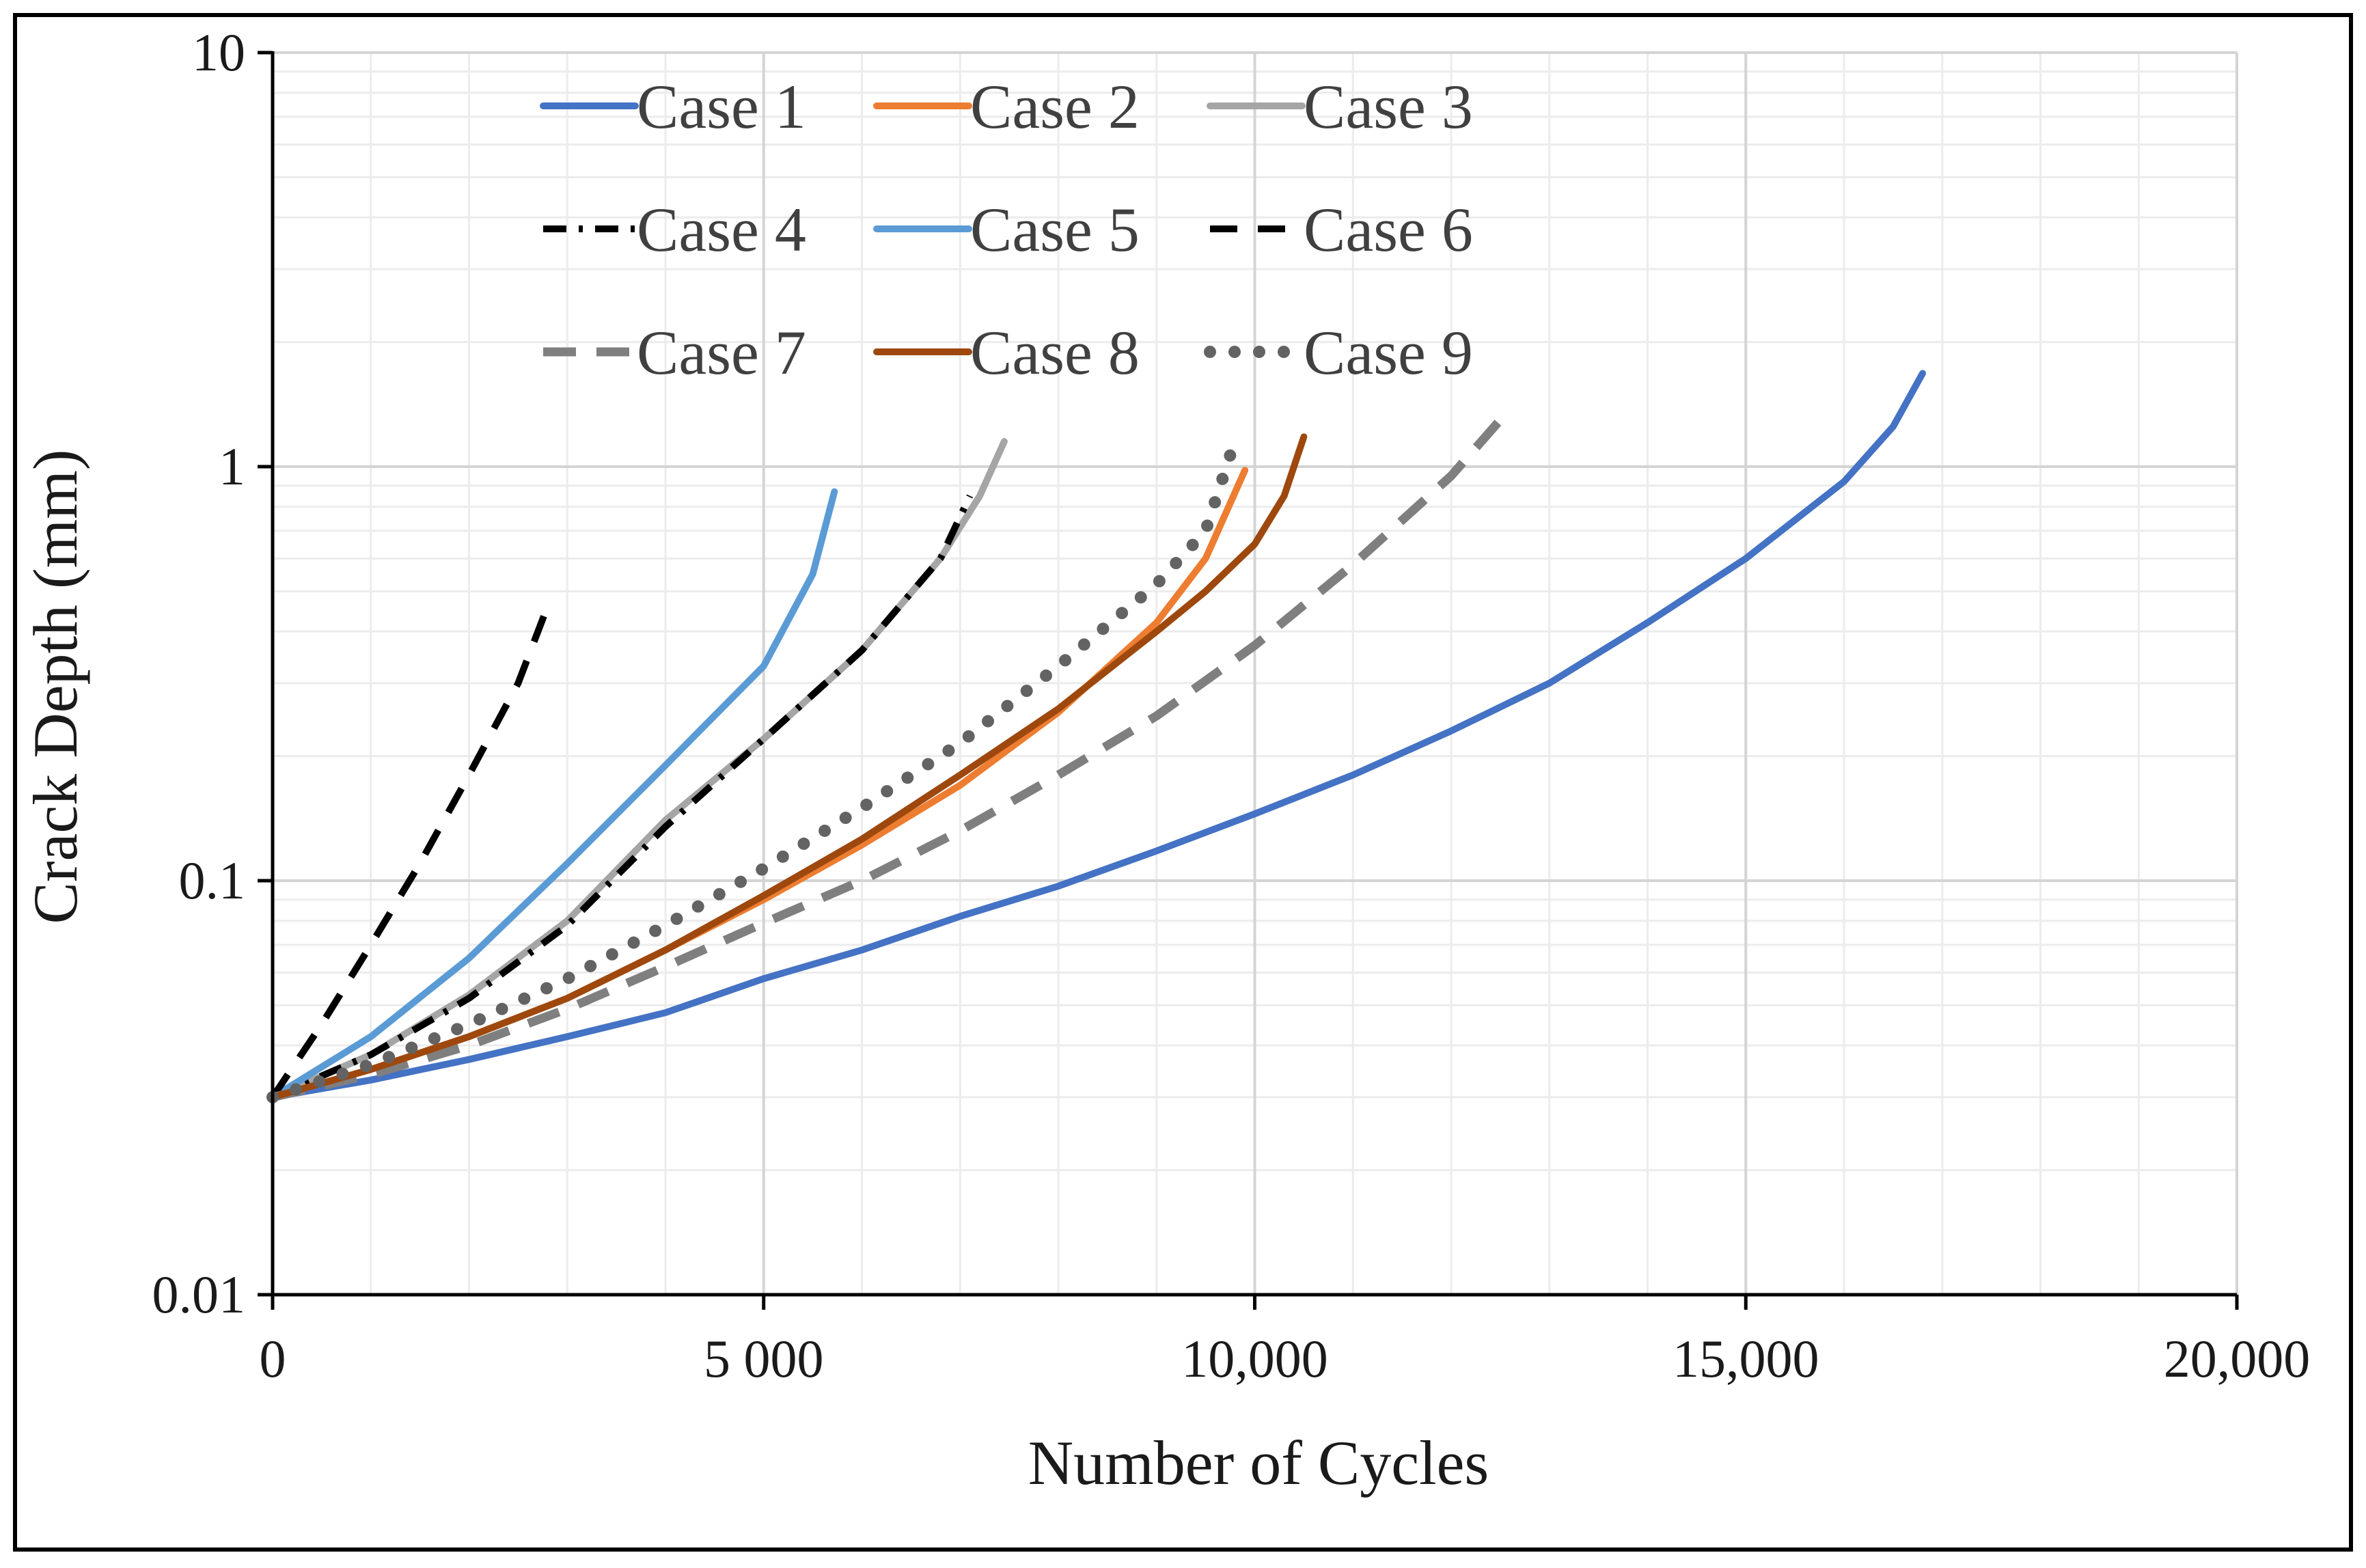 The image size is (2366, 1568). I want to click on legend-label-case-9: Case 9, so click(1388, 353).